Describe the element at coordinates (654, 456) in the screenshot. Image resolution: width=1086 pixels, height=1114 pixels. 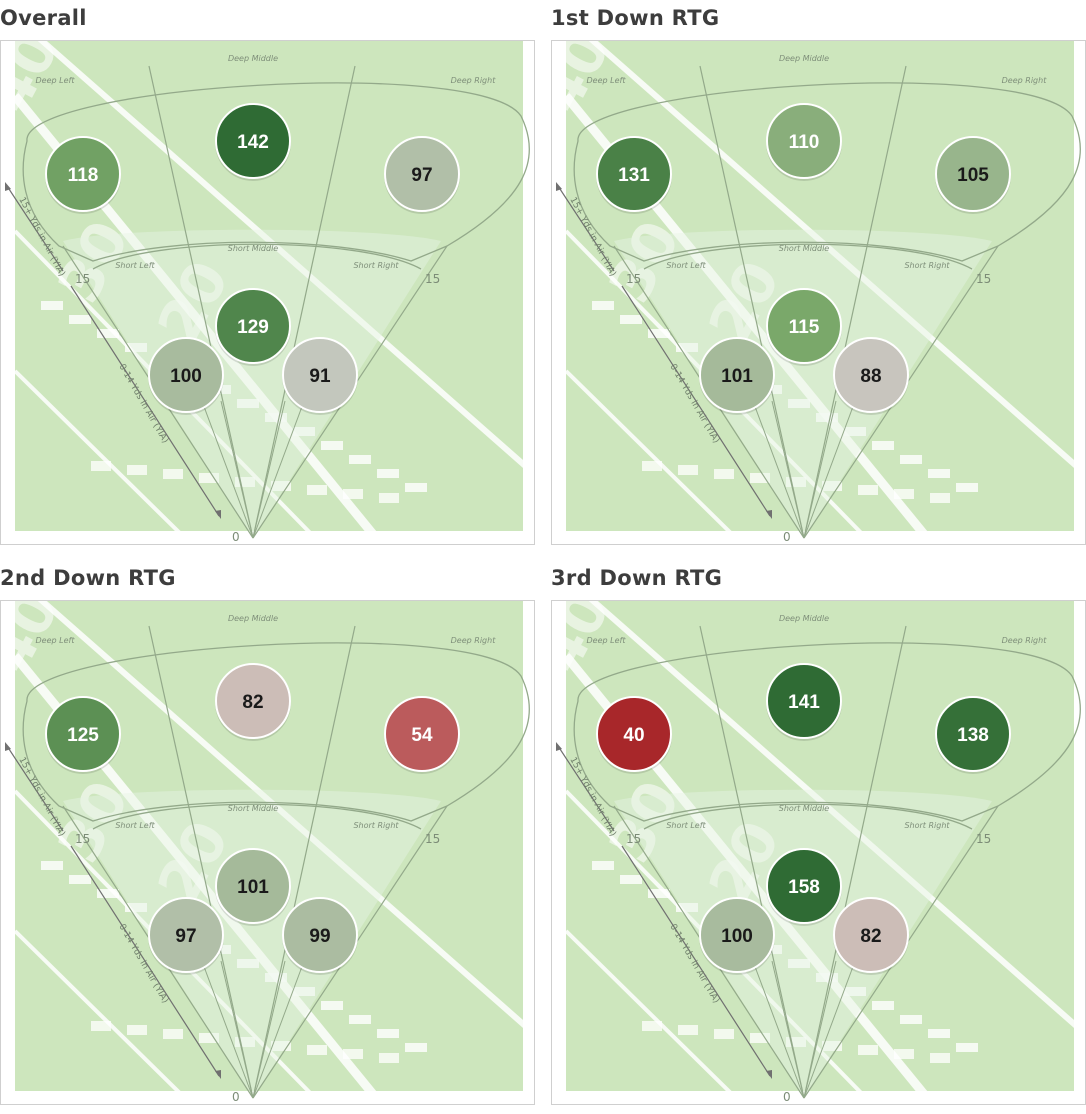
I see `yard-line` at that location.